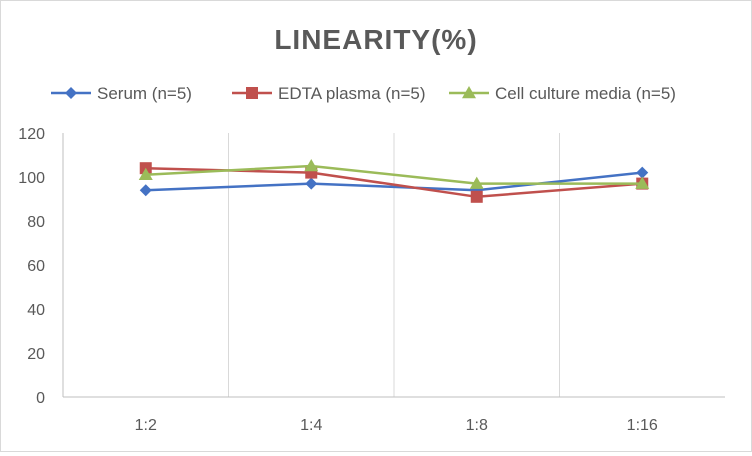 This screenshot has width=752, height=456. I want to click on x-tick-label: 1:8, so click(477, 425).